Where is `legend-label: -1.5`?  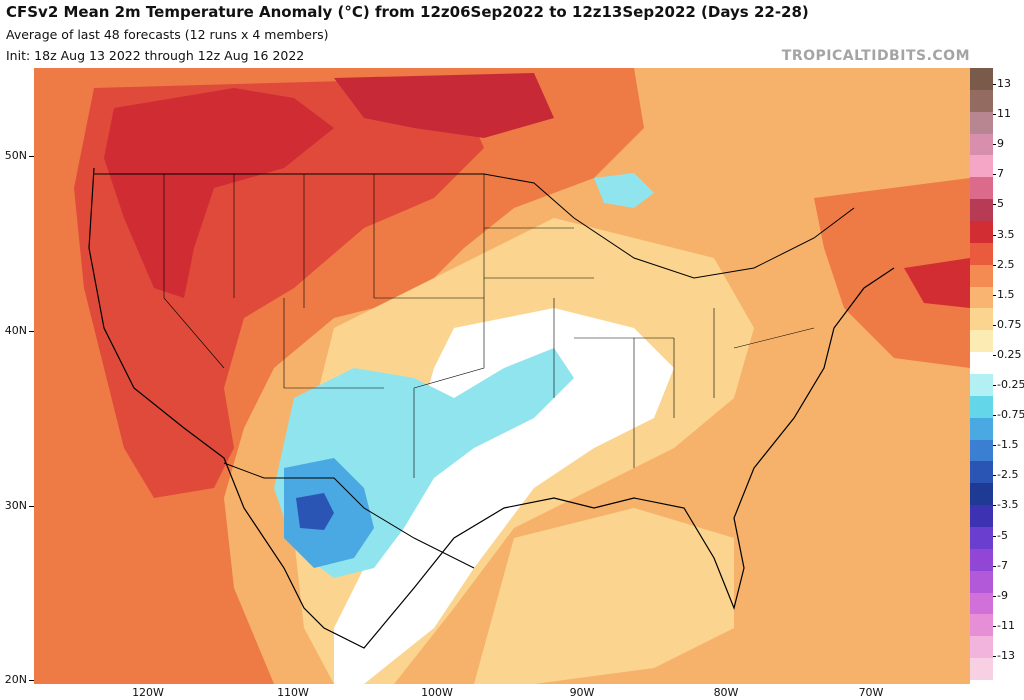 legend-label: -1.5 is located at coordinates (1008, 445).